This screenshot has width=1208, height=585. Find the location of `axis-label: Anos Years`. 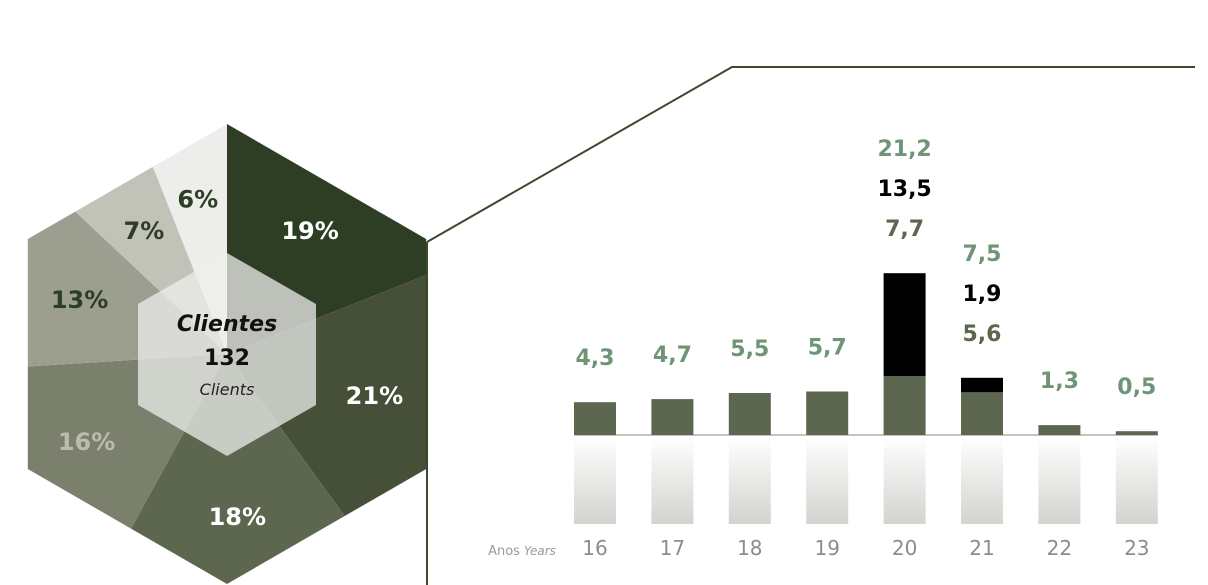

axis-label: Anos Years is located at coordinates (522, 551).